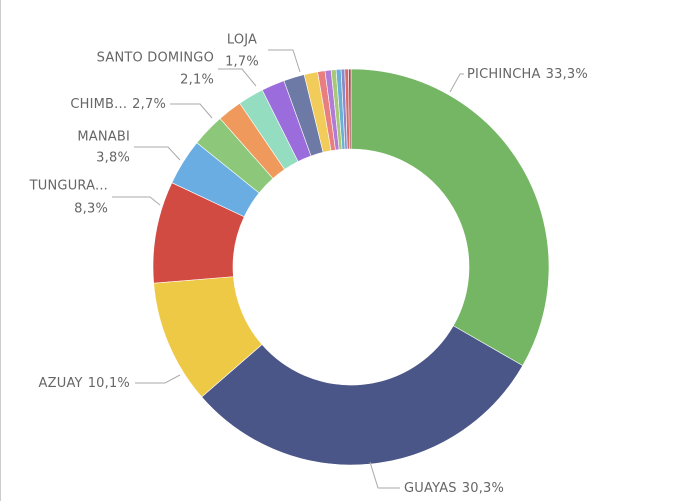 This screenshot has height=501, width=692. I want to click on slice-name: GUAYAS, so click(430, 488).